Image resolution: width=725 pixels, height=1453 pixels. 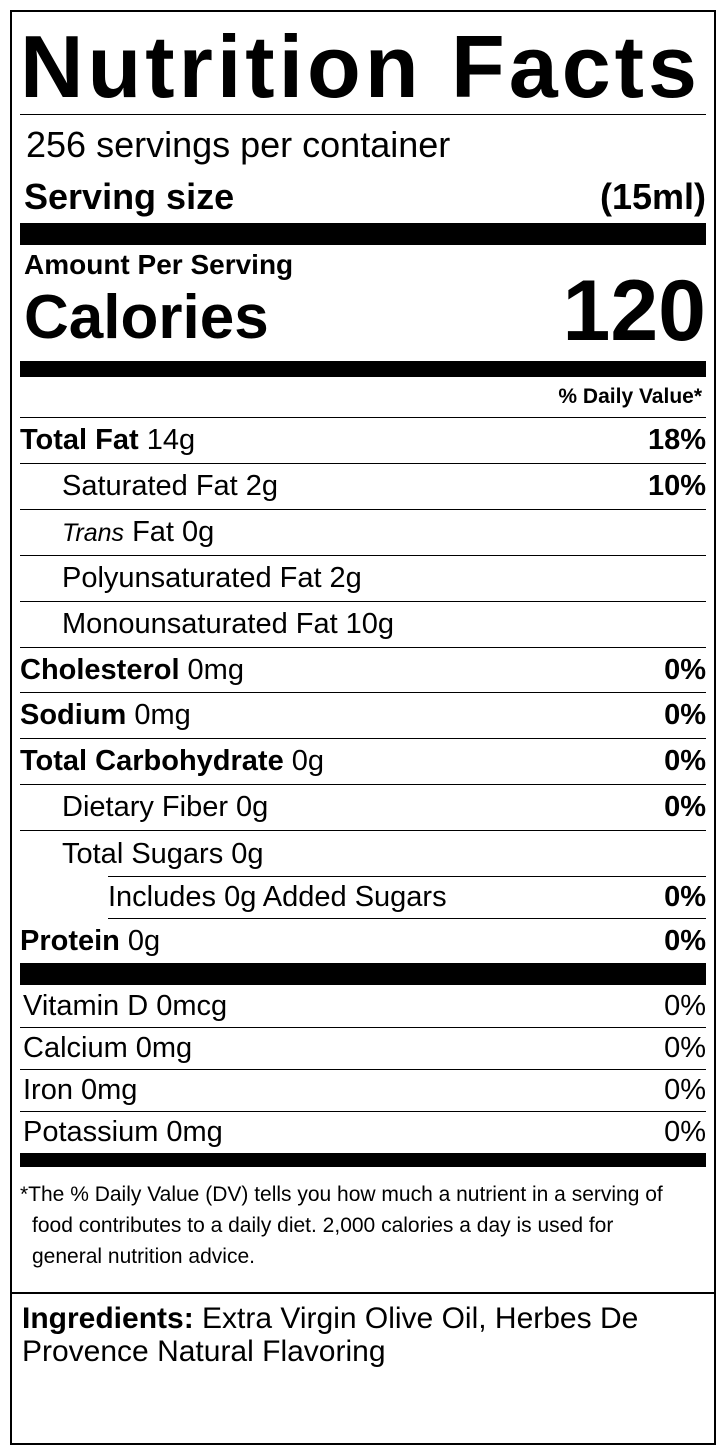 What do you see at coordinates (363, 1091) in the screenshot?
I see `vitamin-row: Iron 0mg 0%` at bounding box center [363, 1091].